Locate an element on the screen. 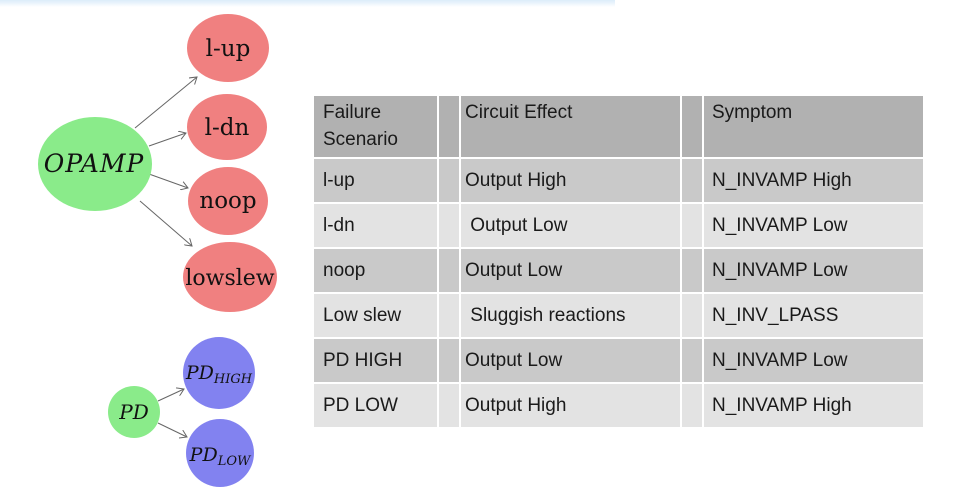 The height and width of the screenshot is (492, 964). table-row: noop Output Low N_INVAMP Low is located at coordinates (618, 270).